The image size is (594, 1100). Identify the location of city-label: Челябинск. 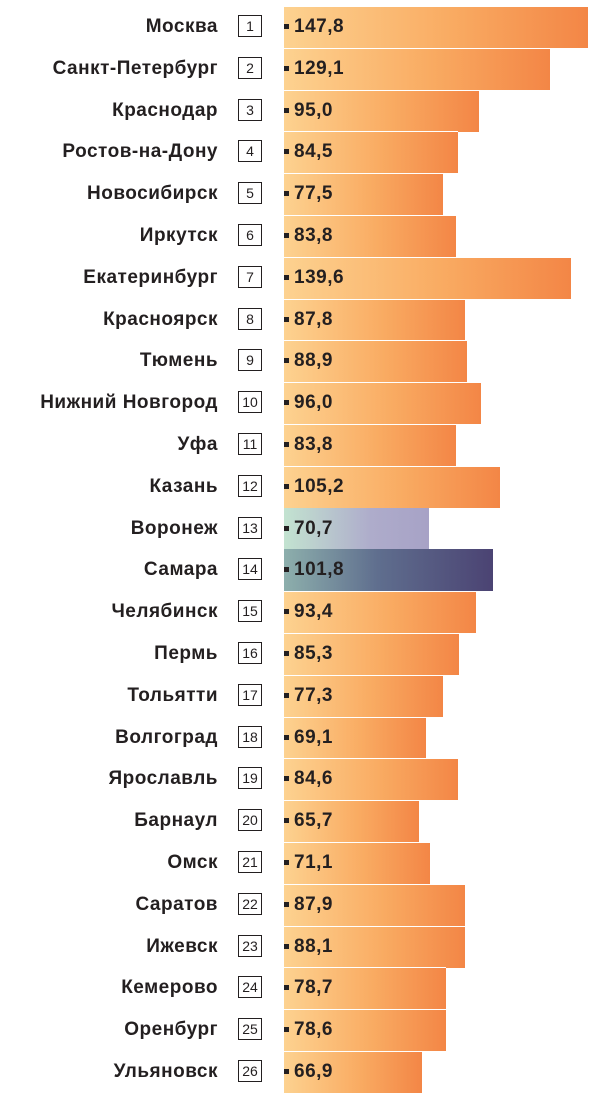
(164, 612).